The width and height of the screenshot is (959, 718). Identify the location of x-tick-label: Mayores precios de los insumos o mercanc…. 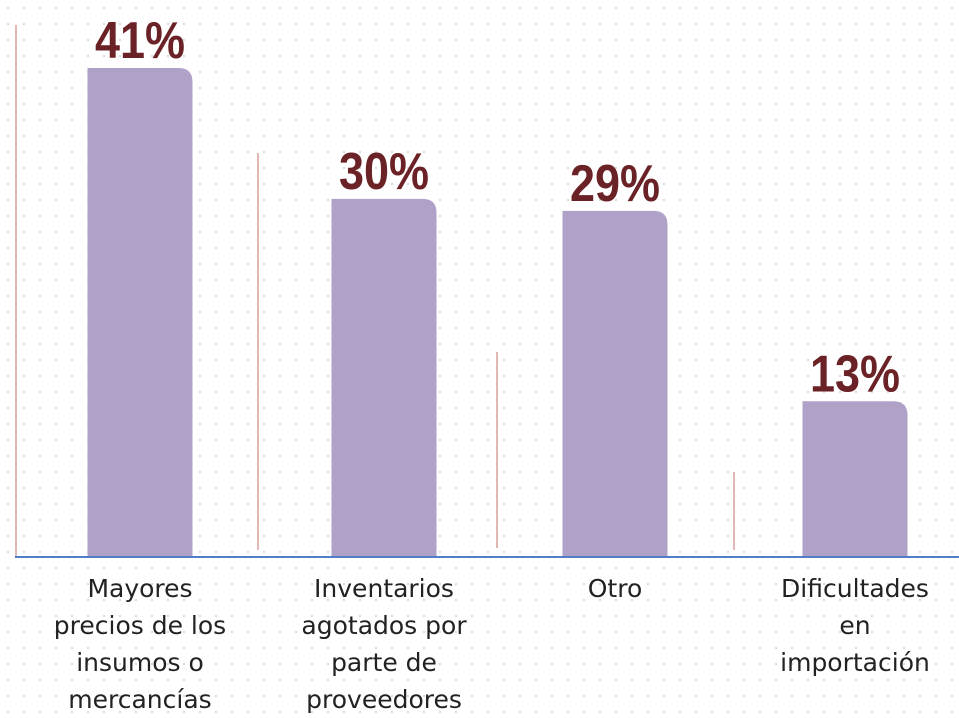
(140, 644).